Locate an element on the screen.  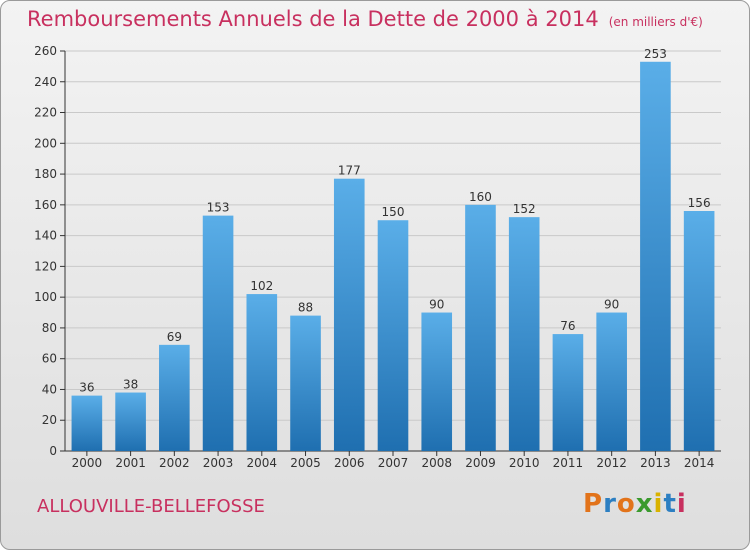
x-tick-label: 2004 is located at coordinates (262, 463).